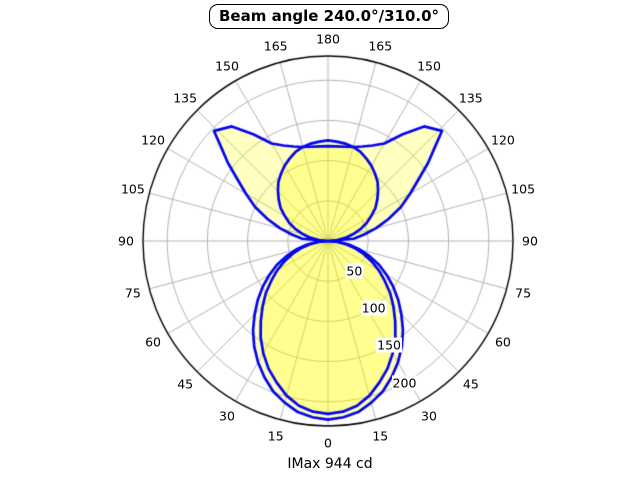  Describe the element at coordinates (380, 46) in the screenshot. I see `theta-tick-label-165: 165` at that location.